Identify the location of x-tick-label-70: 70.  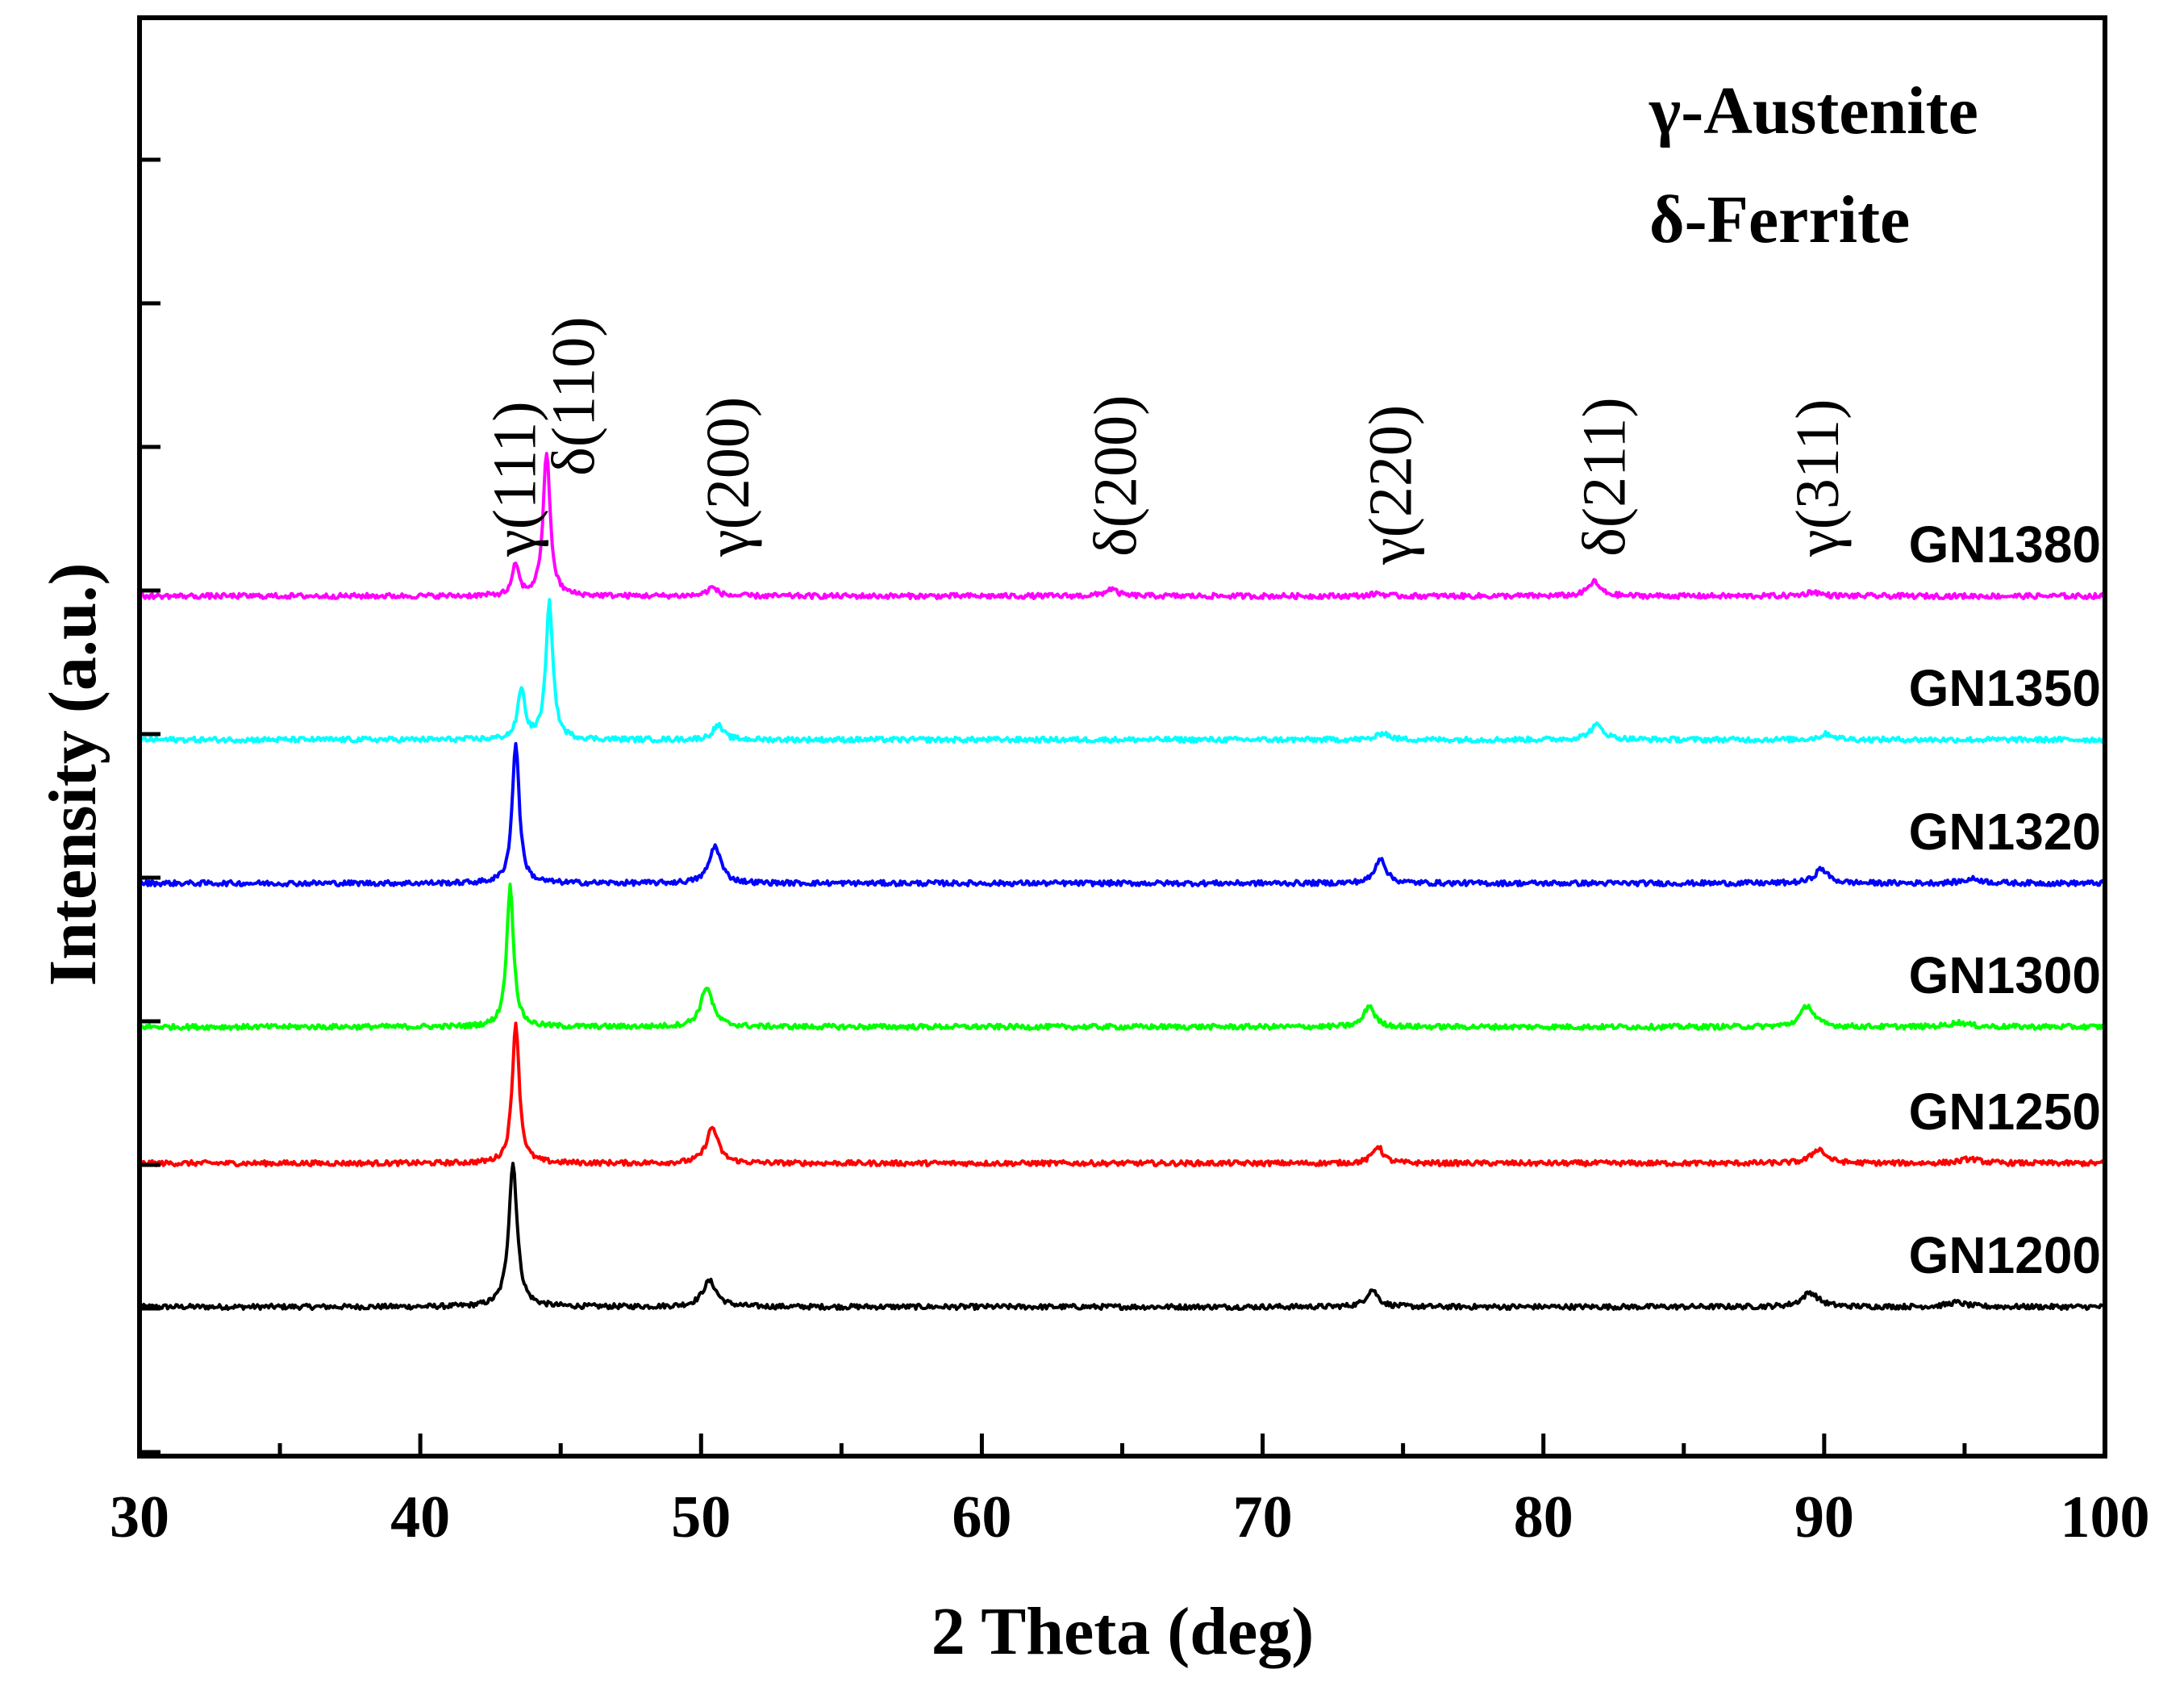
(1263, 1517).